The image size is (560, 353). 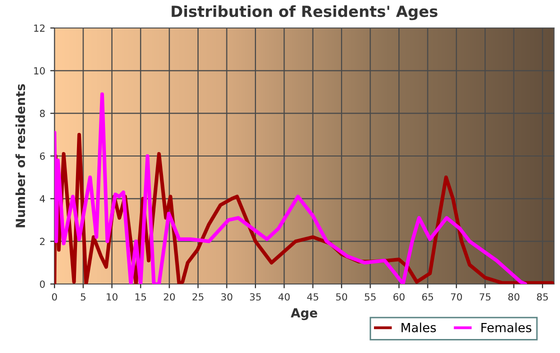 I want to click on x-tick-label: 50, so click(x=342, y=297).